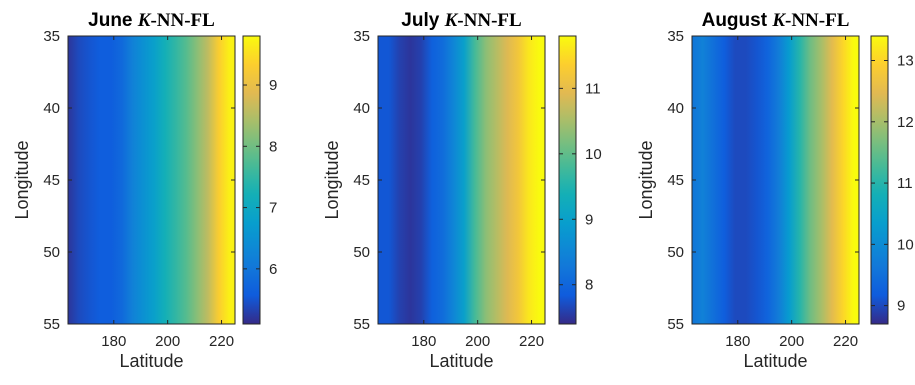 This screenshot has width=915, height=385. Describe the element at coordinates (273, 208) in the screenshot. I see `colorbar-tick-label: 7` at that location.